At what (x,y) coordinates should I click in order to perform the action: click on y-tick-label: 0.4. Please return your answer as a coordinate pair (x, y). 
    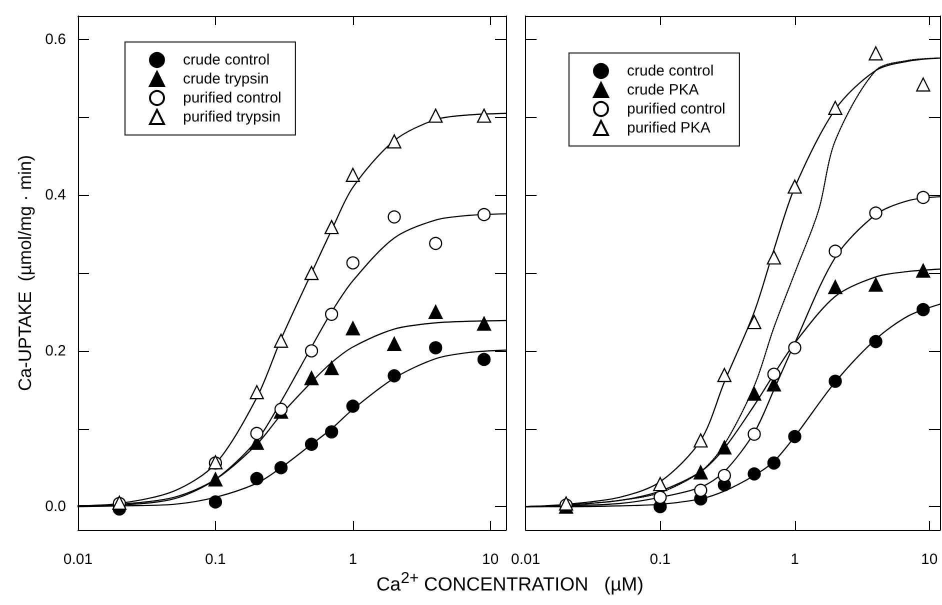
    Looking at the image, I should click on (55, 195).